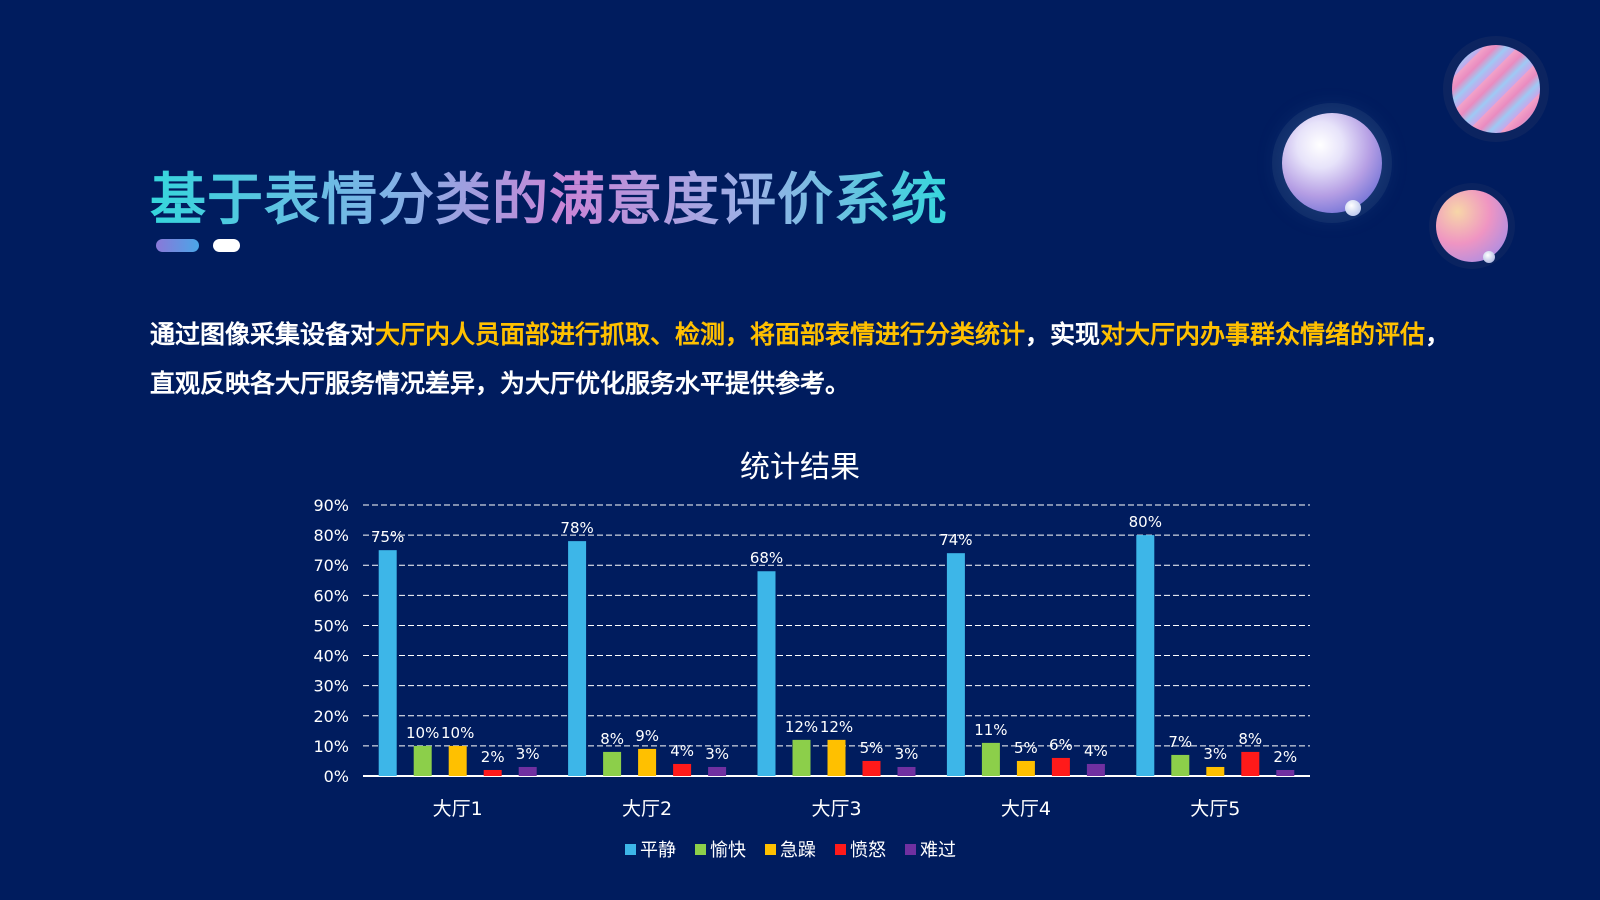 The height and width of the screenshot is (900, 1600). What do you see at coordinates (549, 195) in the screenshot?
I see `slide-title: 基于表情分类的满意度评价系统` at bounding box center [549, 195].